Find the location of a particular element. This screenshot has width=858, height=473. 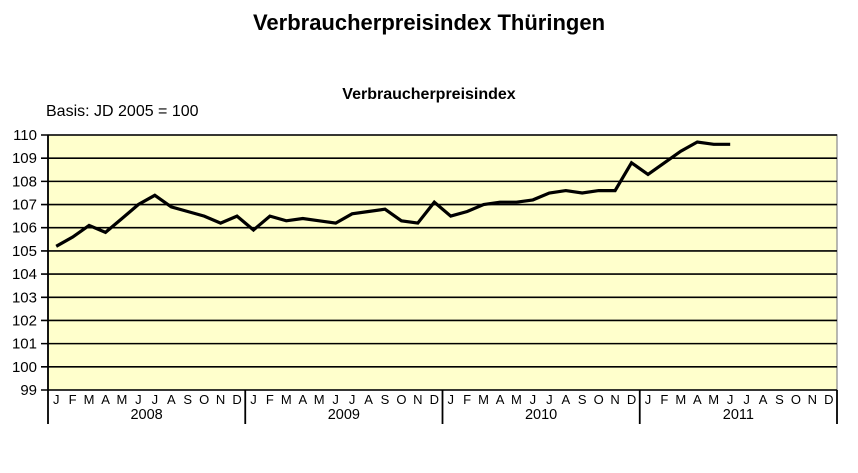

y-axis-tick-label: 102 is located at coordinates (24, 320).